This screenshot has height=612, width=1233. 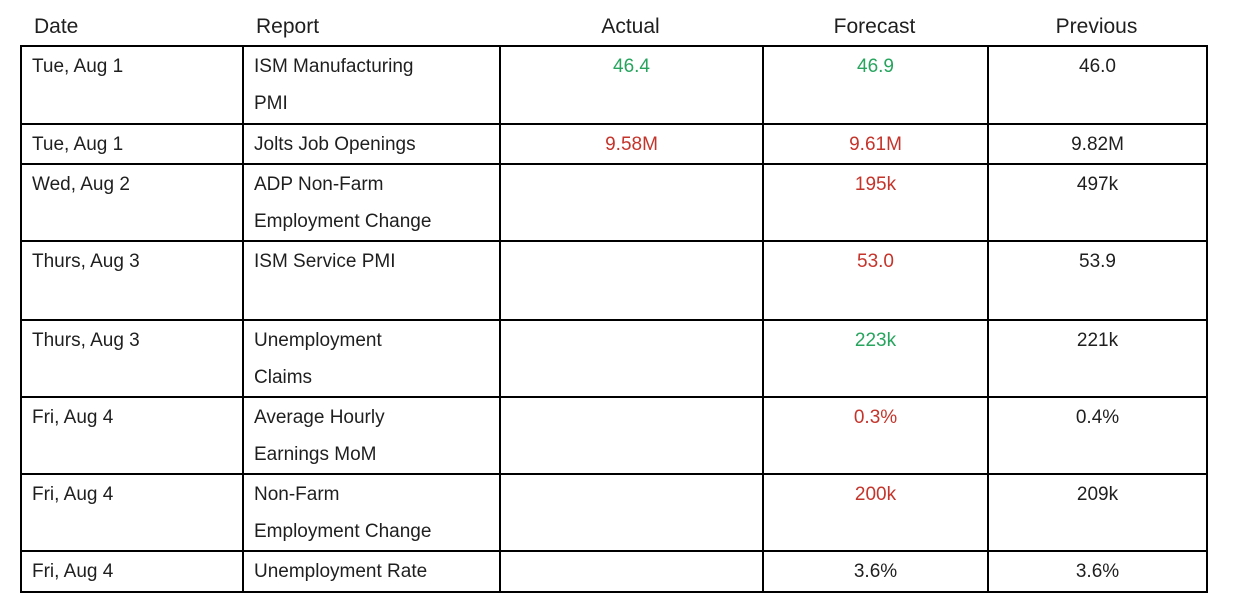 I want to click on report-line: Average Hourly, so click(x=319, y=417).